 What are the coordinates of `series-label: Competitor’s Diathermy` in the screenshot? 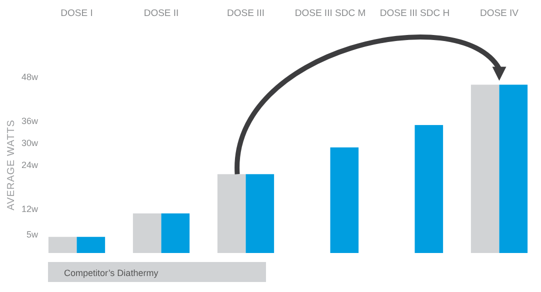 It's located at (111, 273).